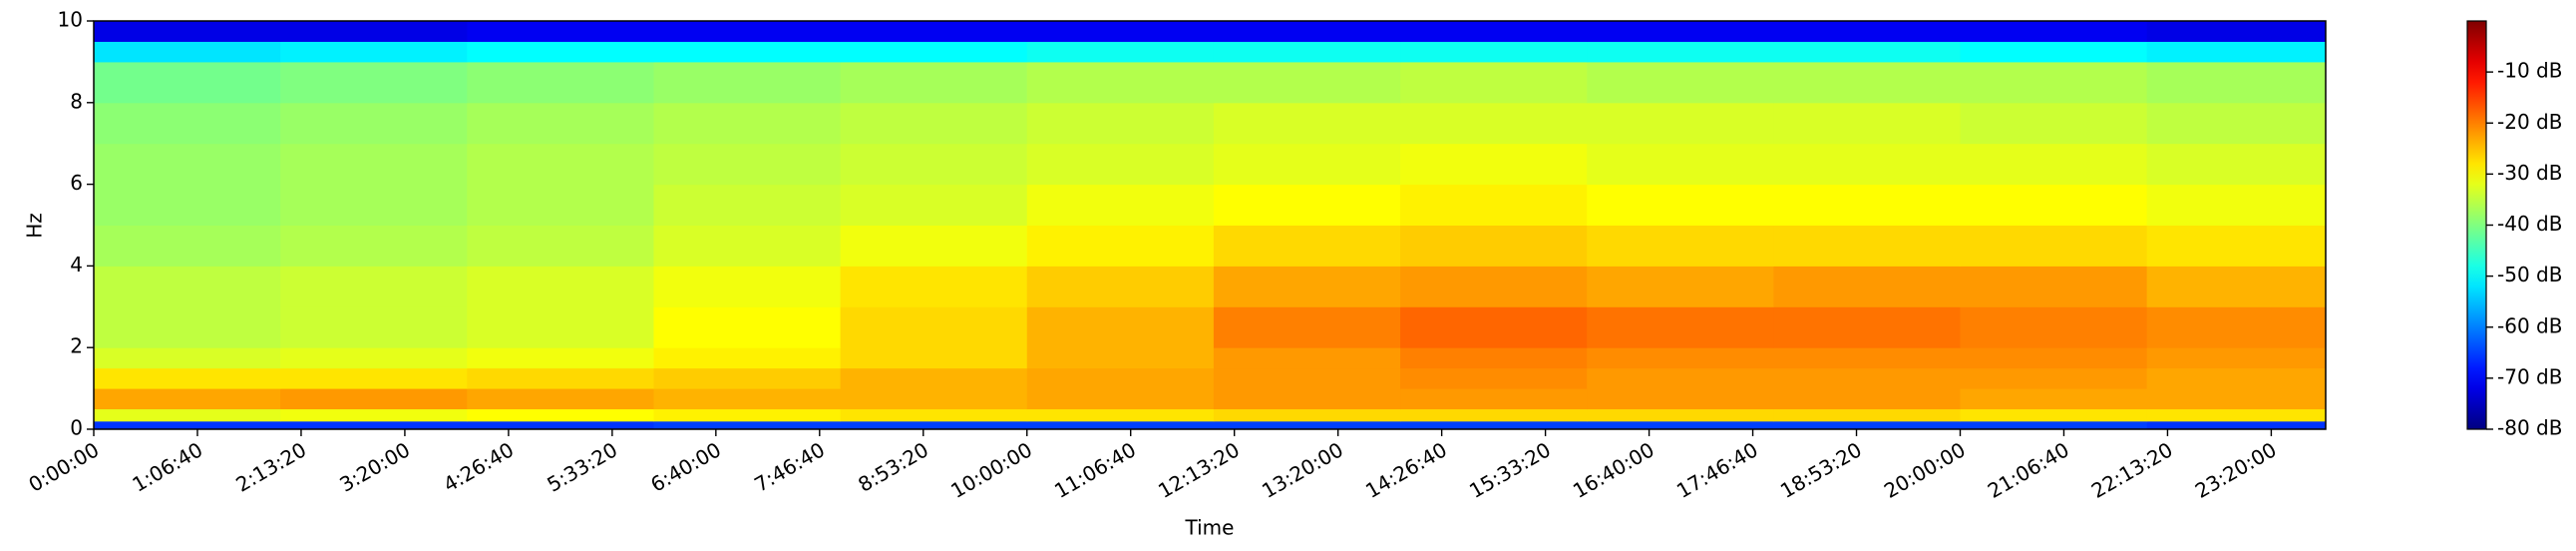 This screenshot has width=2576, height=551. What do you see at coordinates (271, 466) in the screenshot?
I see `x-tick-label: 2:13:20` at bounding box center [271, 466].